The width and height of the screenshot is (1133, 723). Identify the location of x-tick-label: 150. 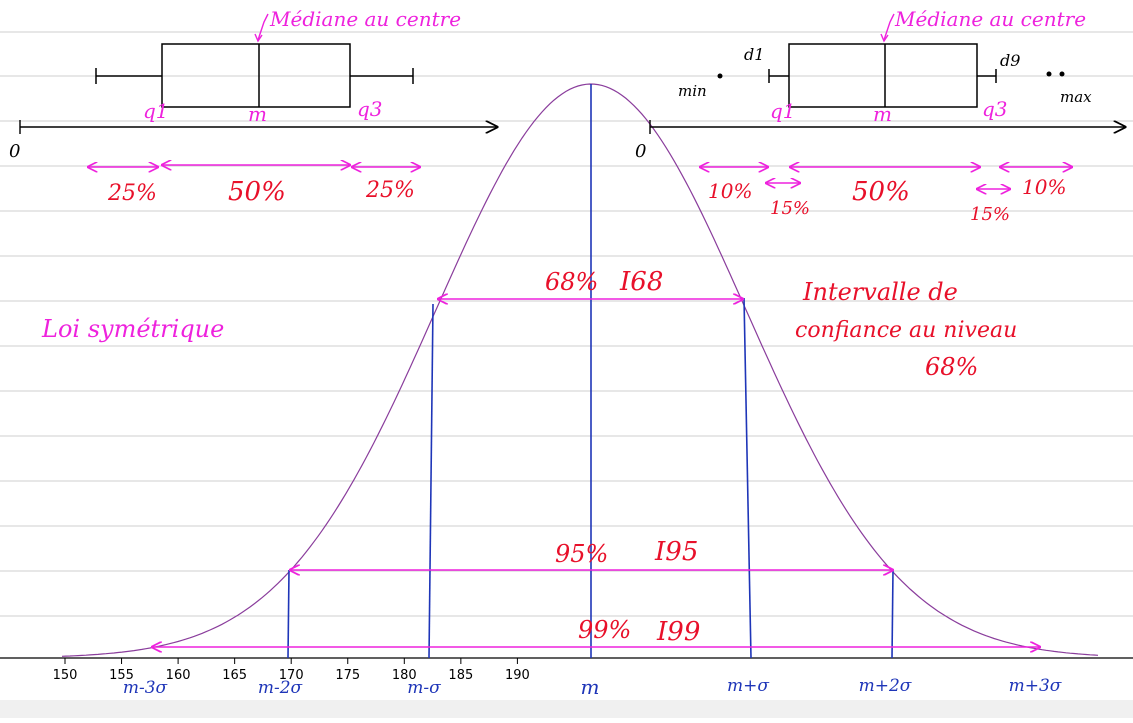
(65, 675).